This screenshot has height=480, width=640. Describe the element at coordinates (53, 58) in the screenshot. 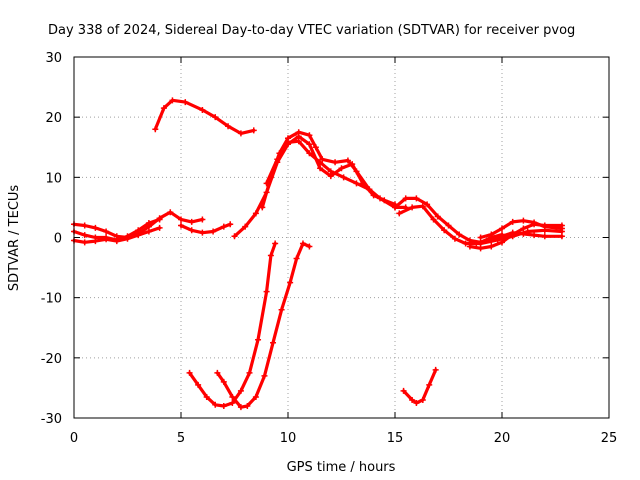

I see `y-tick-label: 30` at that location.